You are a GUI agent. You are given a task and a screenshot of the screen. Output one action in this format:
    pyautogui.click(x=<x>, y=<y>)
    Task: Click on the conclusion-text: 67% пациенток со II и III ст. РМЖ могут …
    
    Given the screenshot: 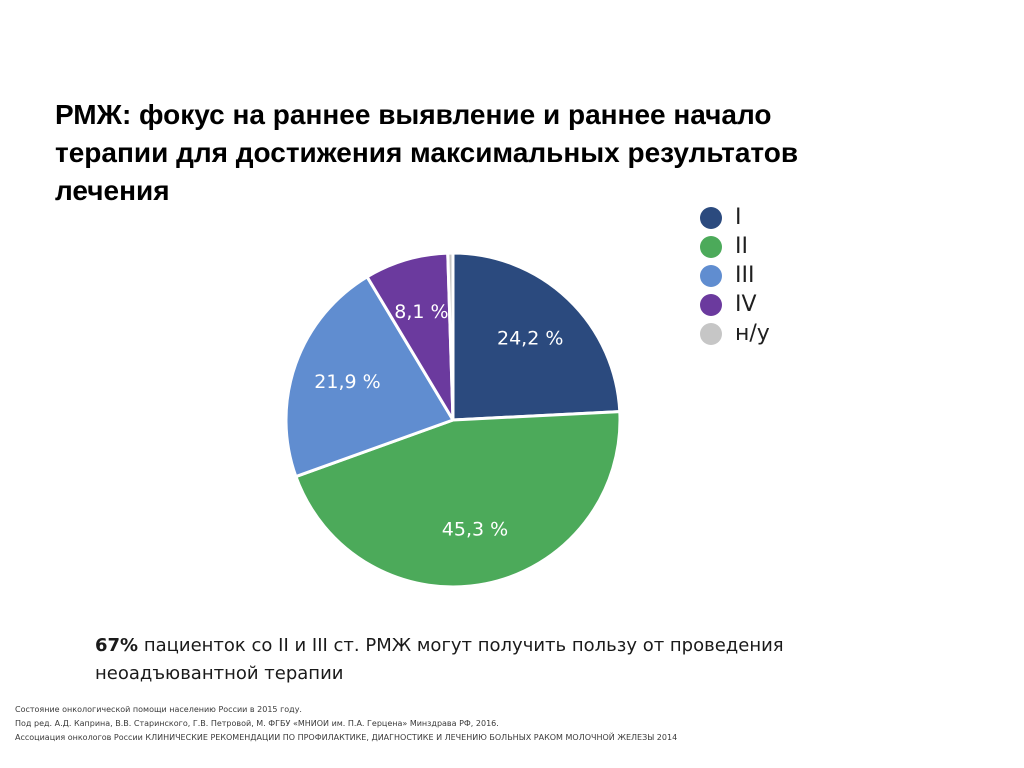 What is the action you would take?
    pyautogui.click(x=495, y=660)
    